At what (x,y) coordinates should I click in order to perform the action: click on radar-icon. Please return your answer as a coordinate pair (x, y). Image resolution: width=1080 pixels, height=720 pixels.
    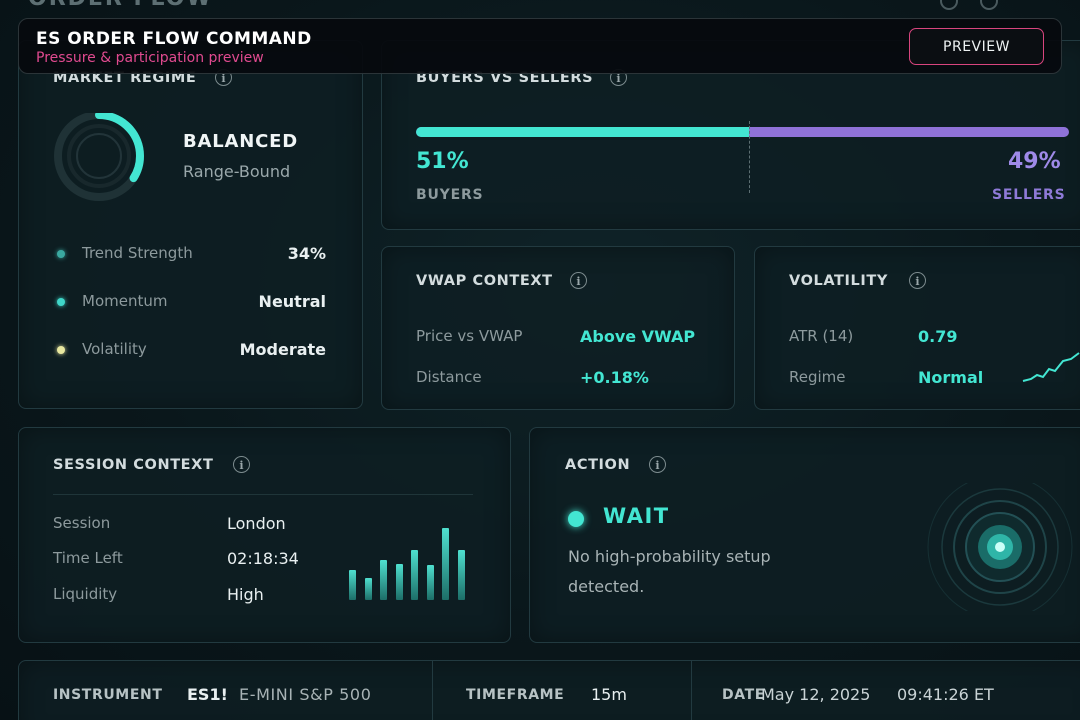
    Looking at the image, I should click on (1000, 547).